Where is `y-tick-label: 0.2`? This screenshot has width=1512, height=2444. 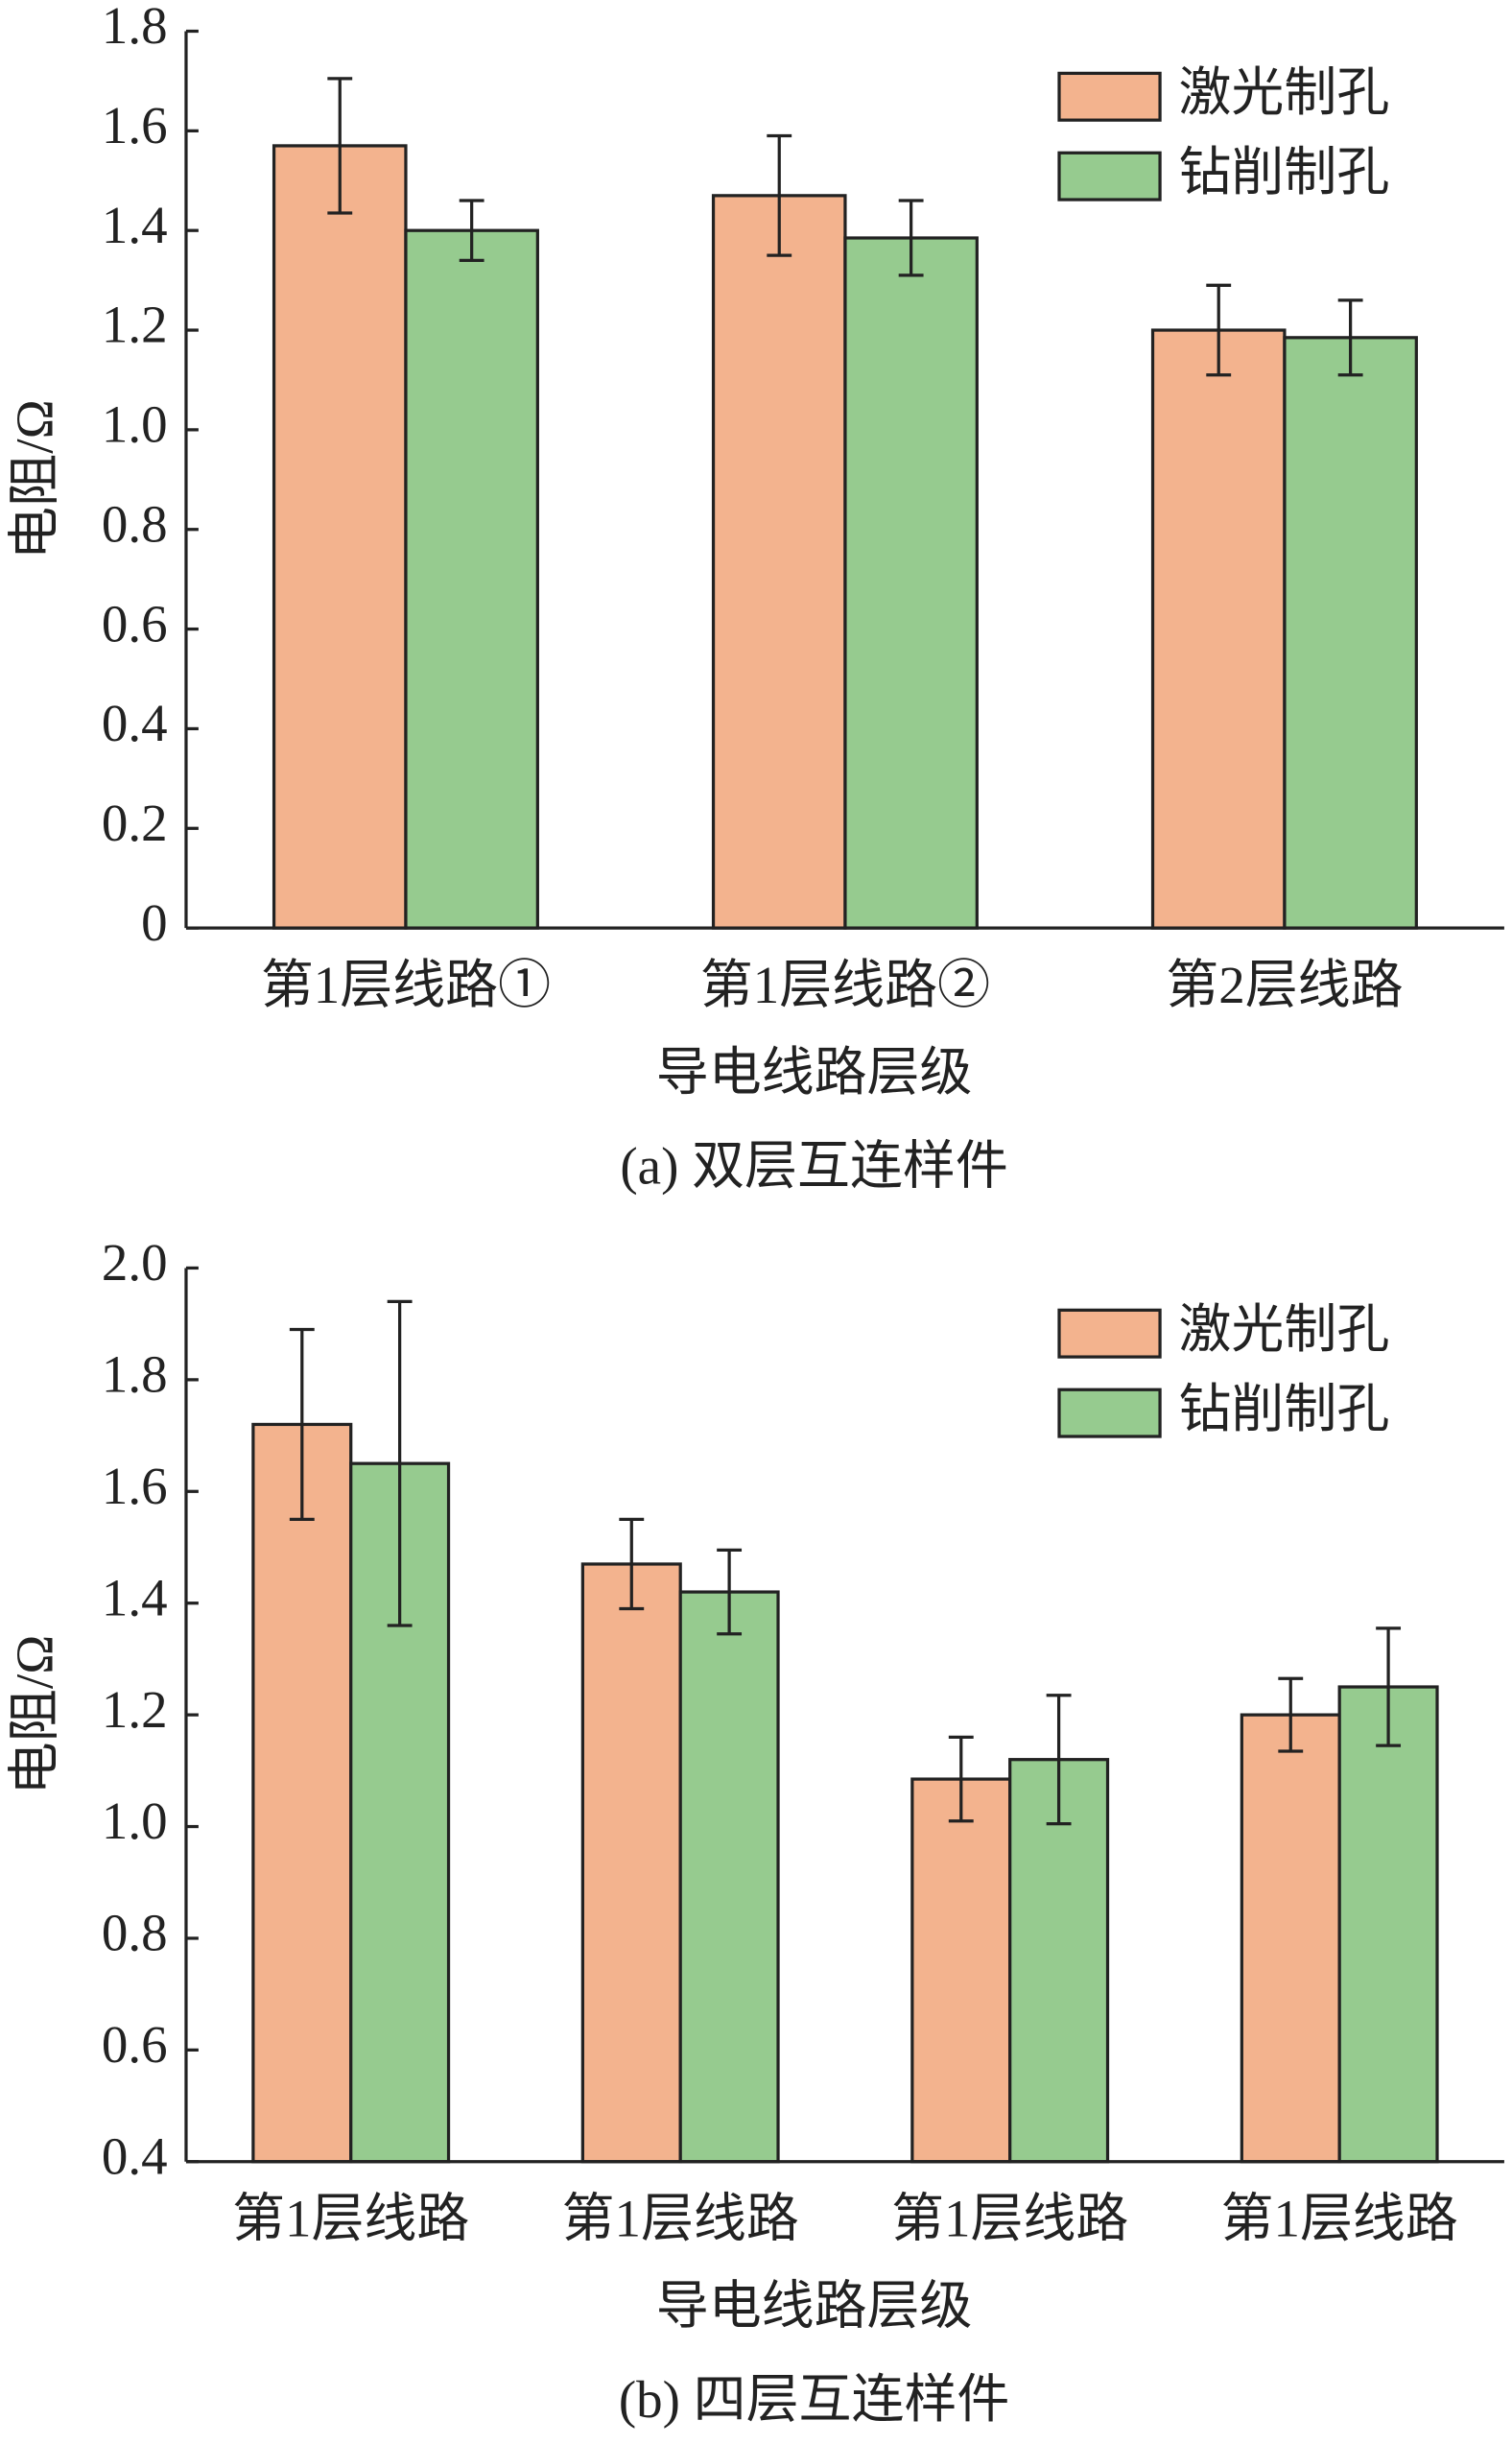
y-tick-label: 0.2 is located at coordinates (135, 823).